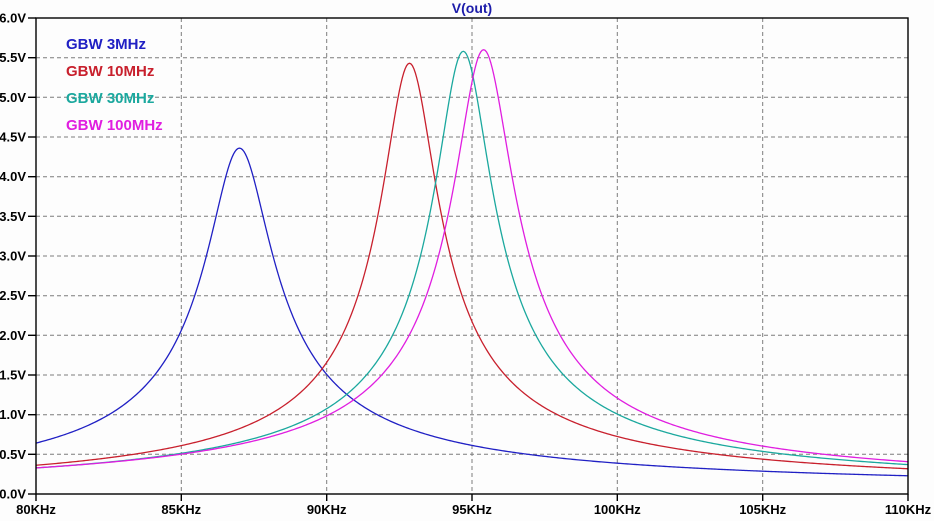 The width and height of the screenshot is (934, 521). What do you see at coordinates (114, 125) in the screenshot?
I see `legend-item-gbw-100mhz: GBW 100MHz` at bounding box center [114, 125].